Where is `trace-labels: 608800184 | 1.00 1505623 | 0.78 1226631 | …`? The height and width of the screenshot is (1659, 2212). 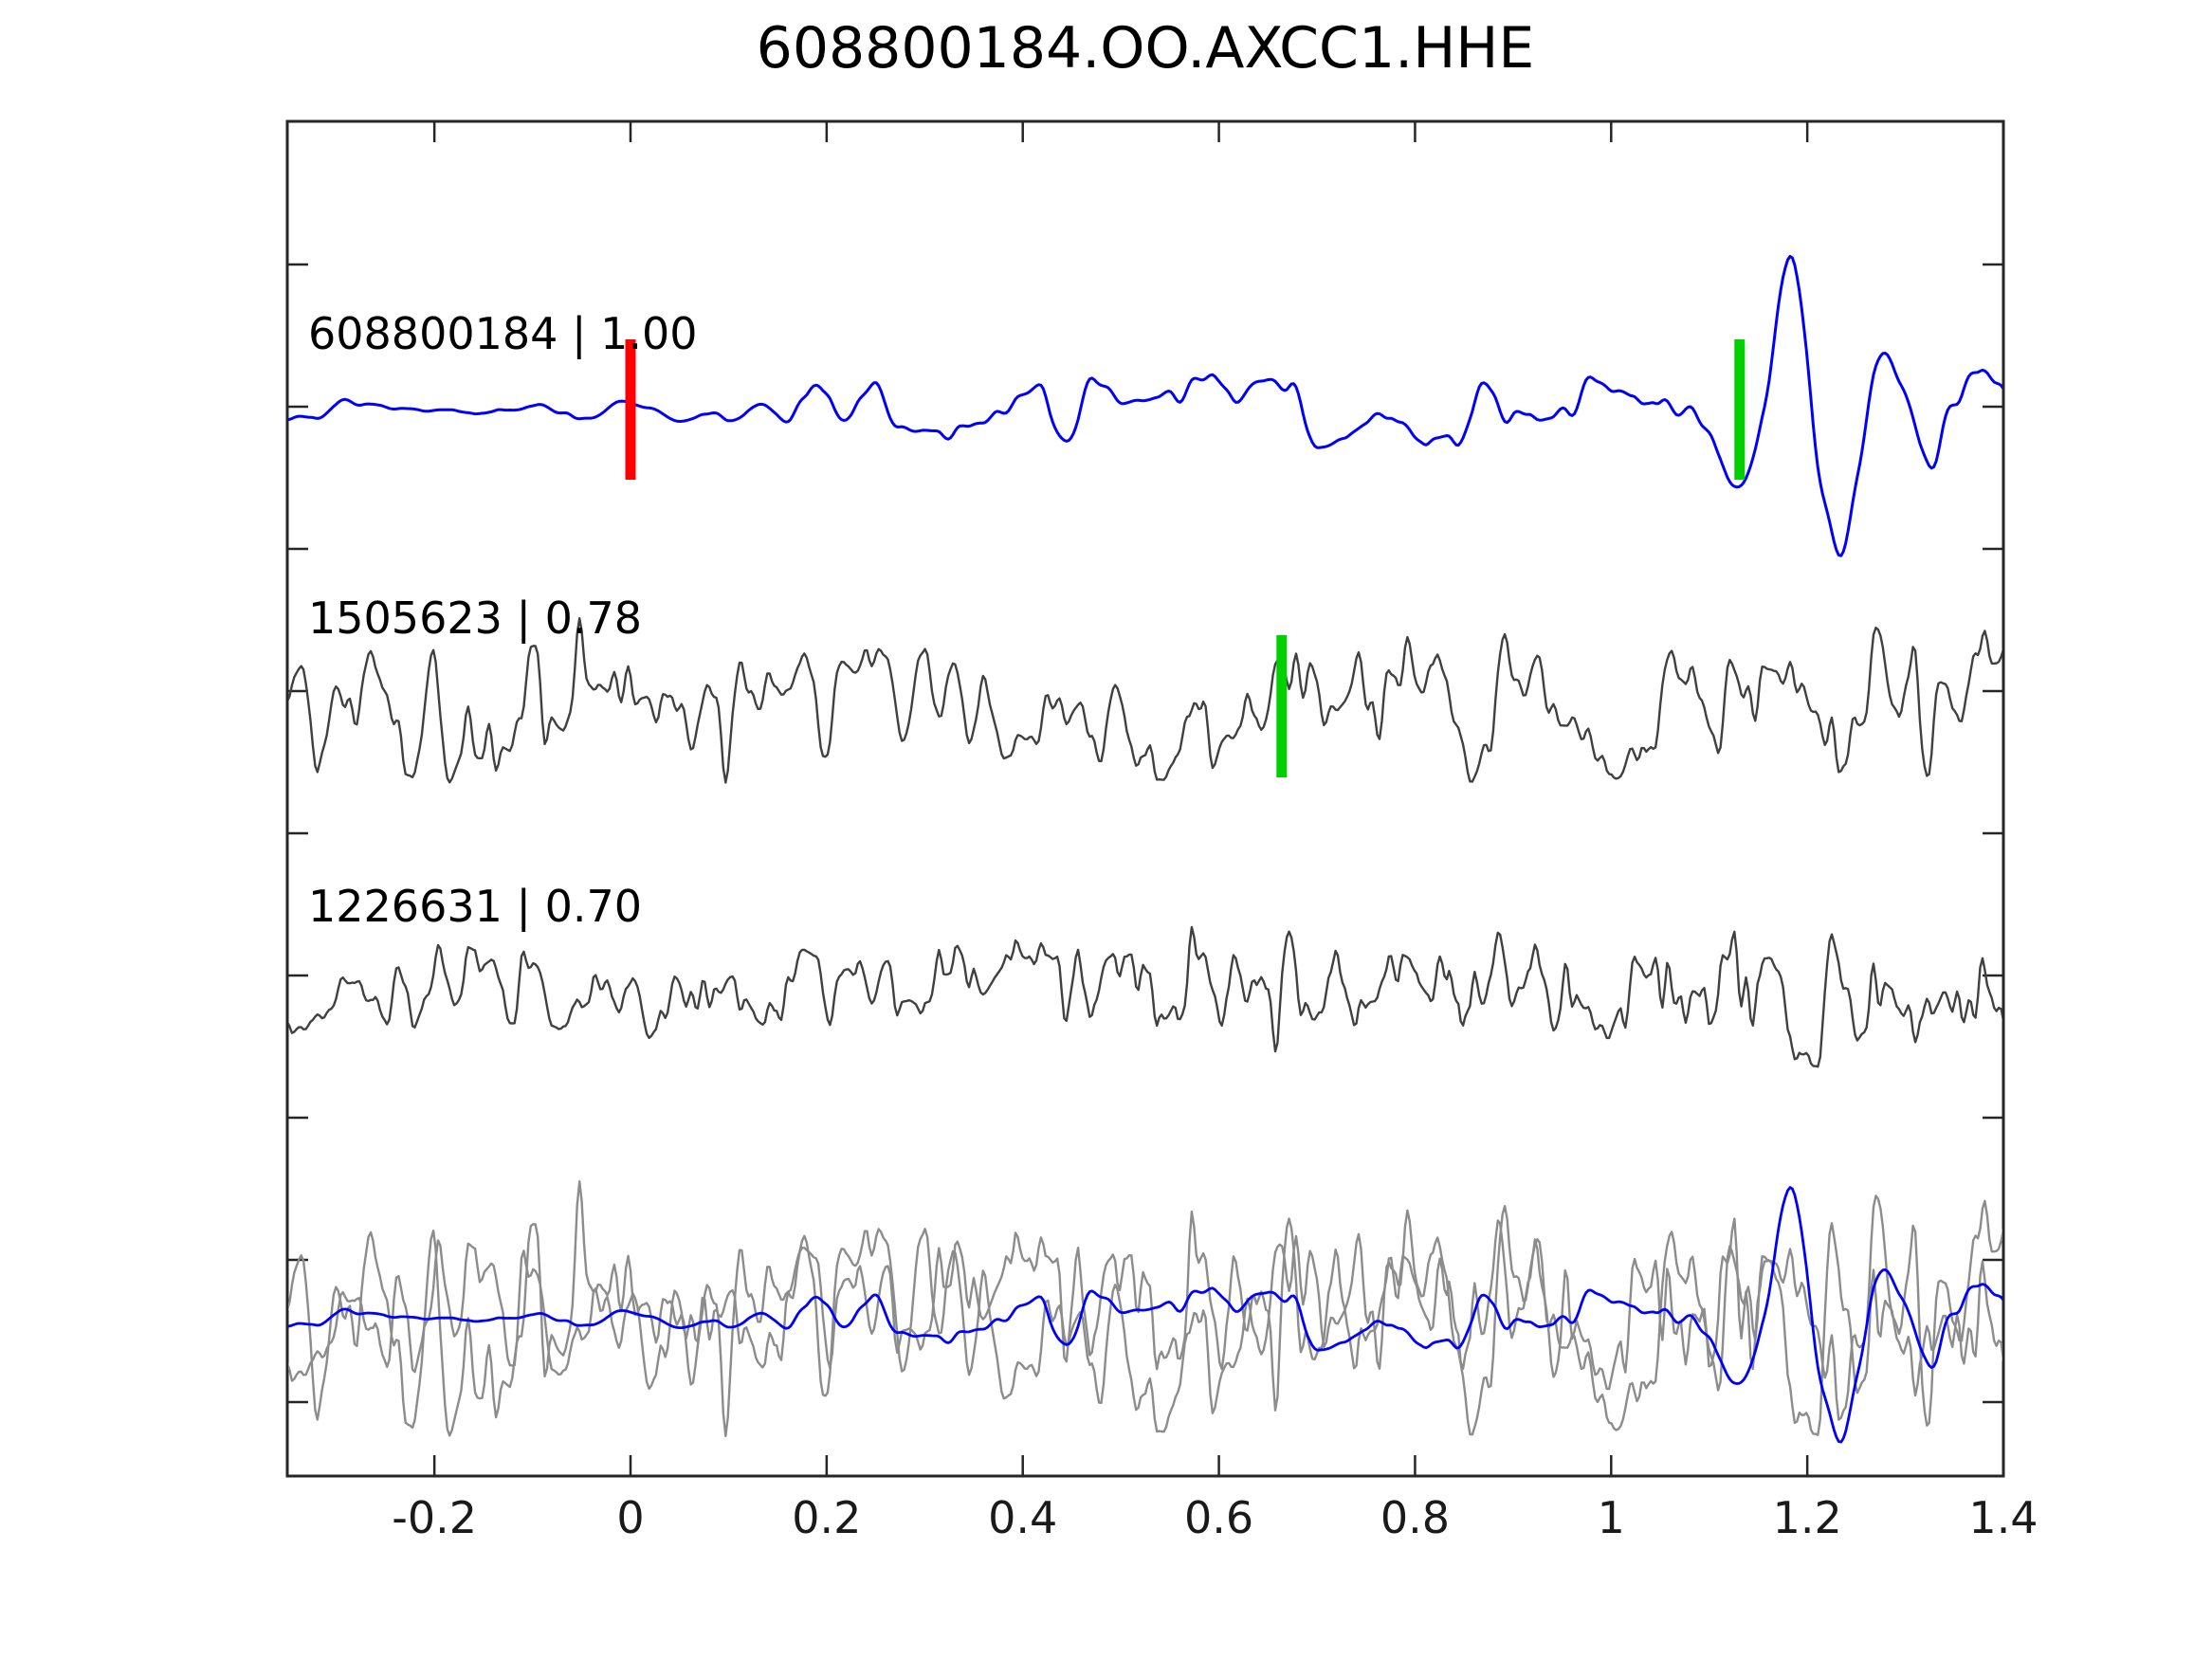 trace-labels: 608800184 | 1.00 1505623 | 0.78 1226631 | … is located at coordinates (503, 620).